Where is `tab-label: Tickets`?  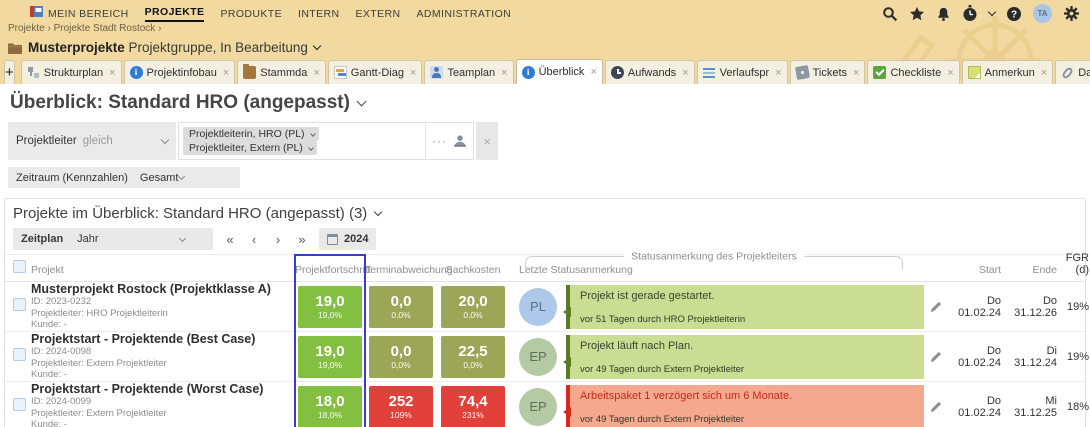 tab-label: Tickets is located at coordinates (830, 72).